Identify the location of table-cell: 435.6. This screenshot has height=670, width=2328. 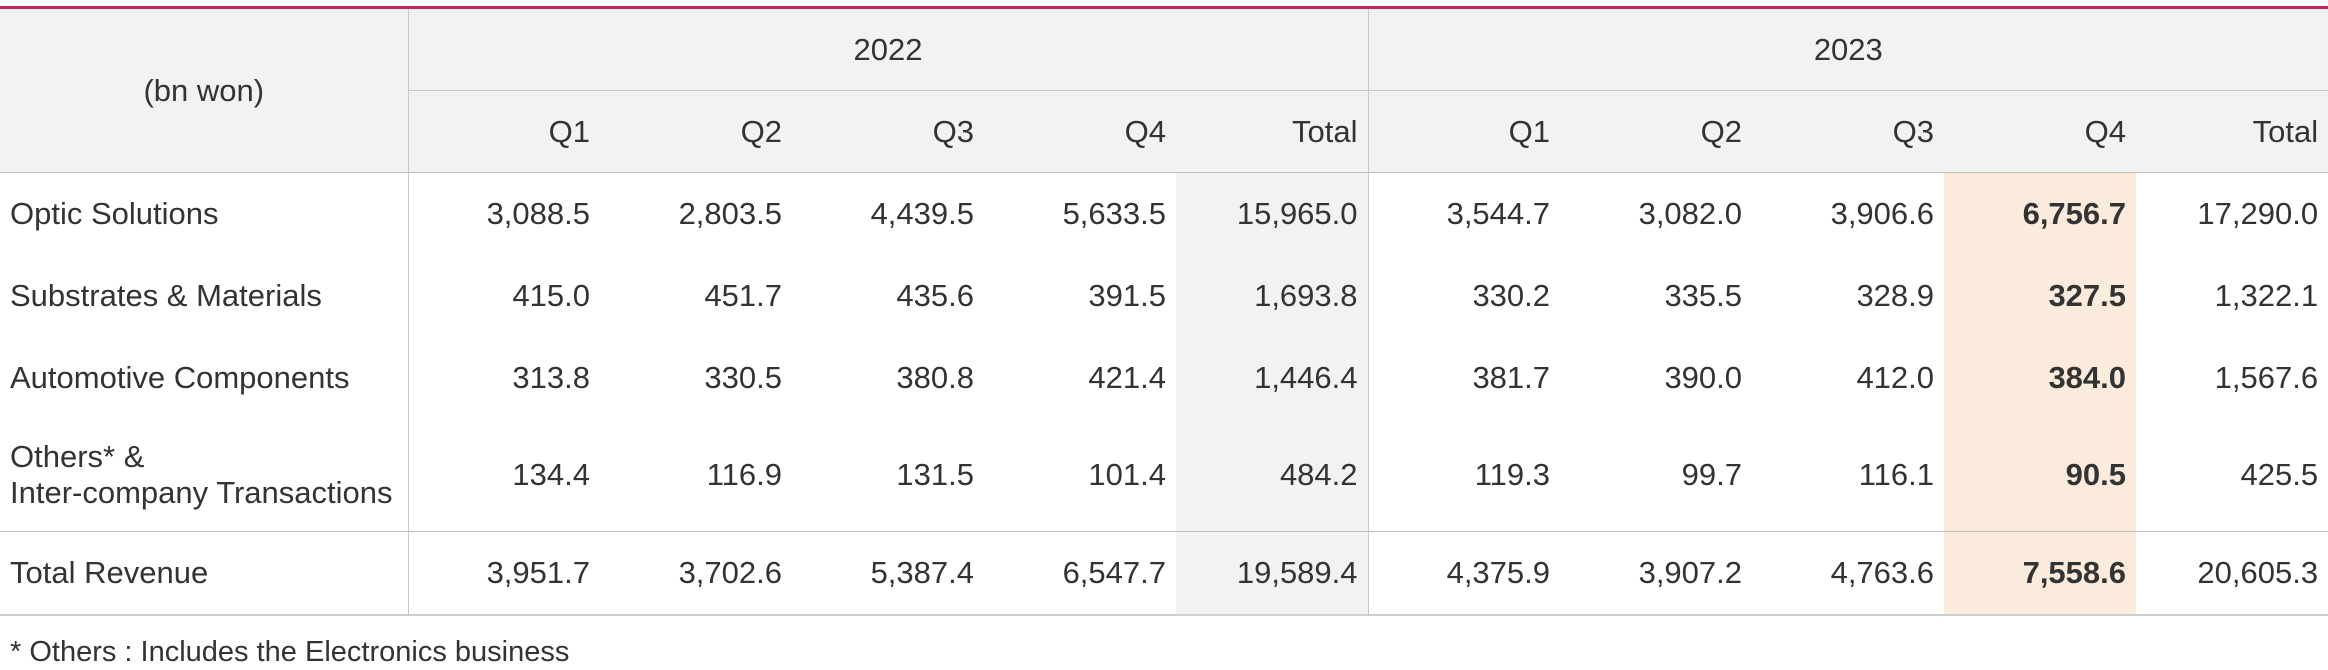
(935, 295).